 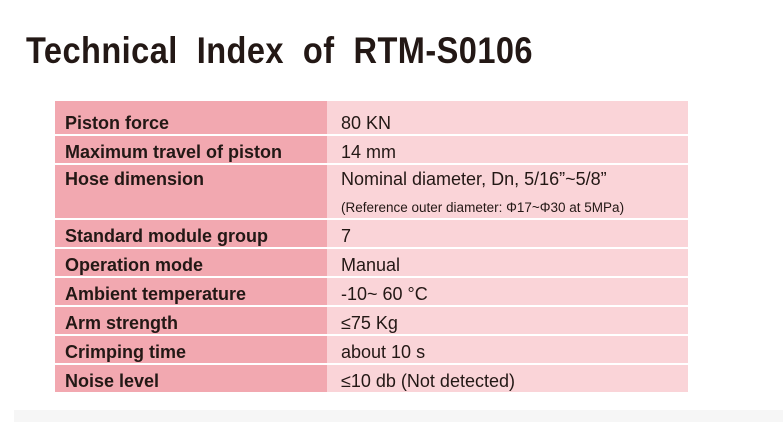 What do you see at coordinates (191, 118) in the screenshot?
I see `row-label: Piston force` at bounding box center [191, 118].